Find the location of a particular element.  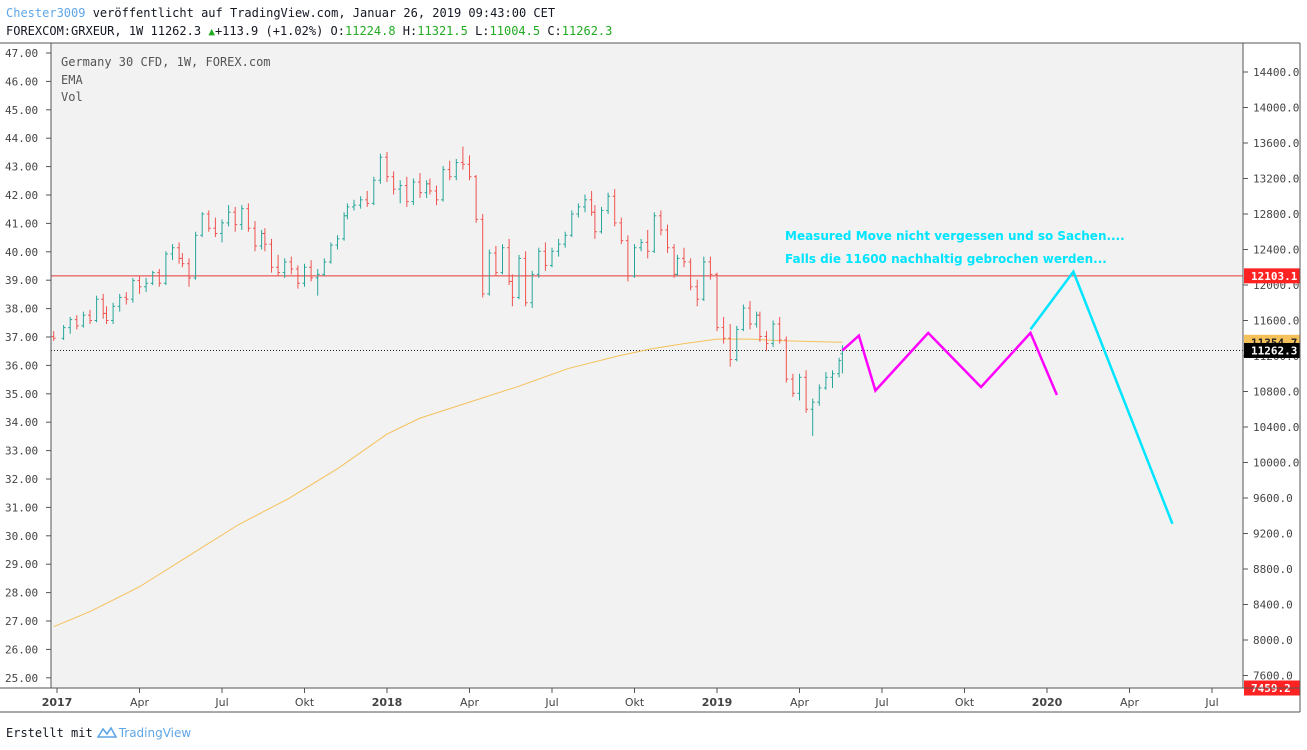

right-axis-tick-label: 8000.0 is located at coordinates (1273, 640).